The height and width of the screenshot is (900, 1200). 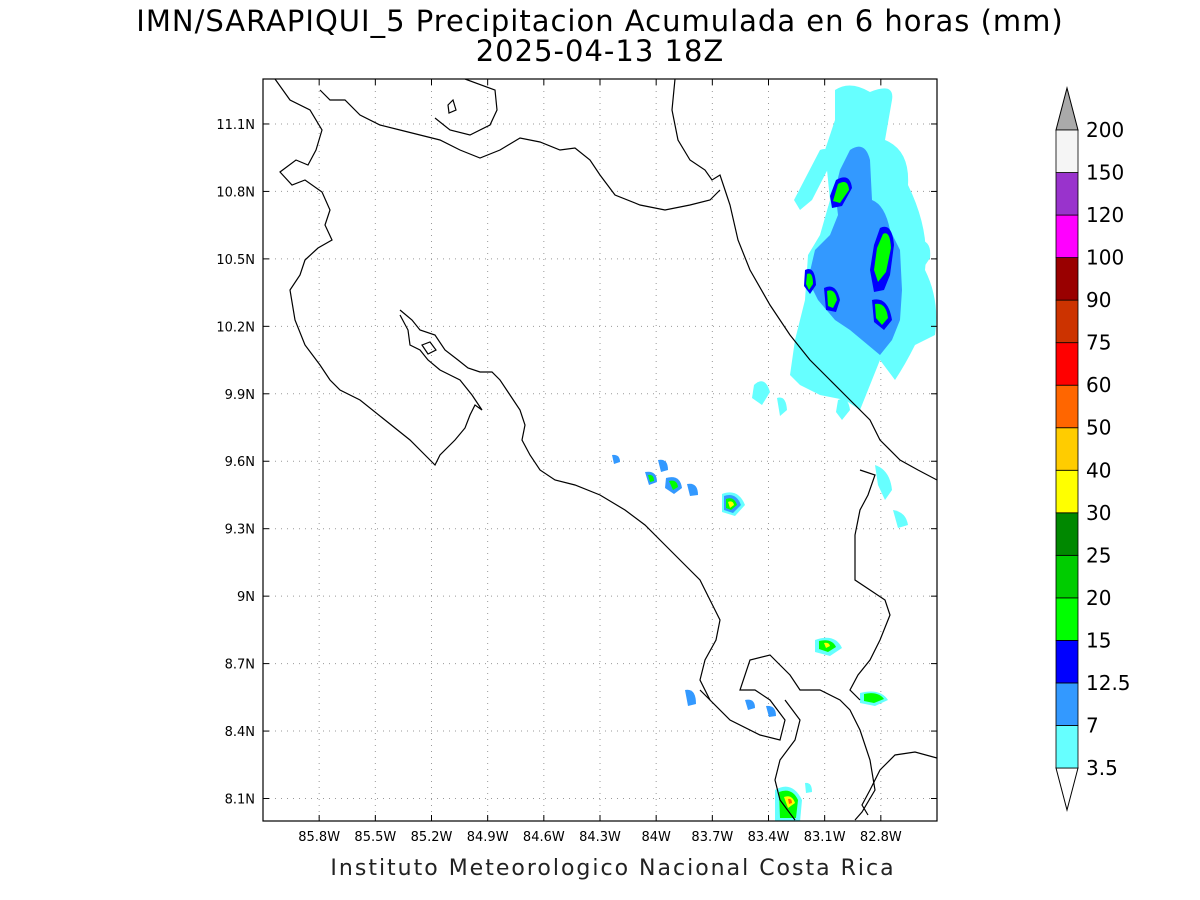 What do you see at coordinates (922, 255) in the screenshot?
I see `precip-area-cyan-e` at bounding box center [922, 255].